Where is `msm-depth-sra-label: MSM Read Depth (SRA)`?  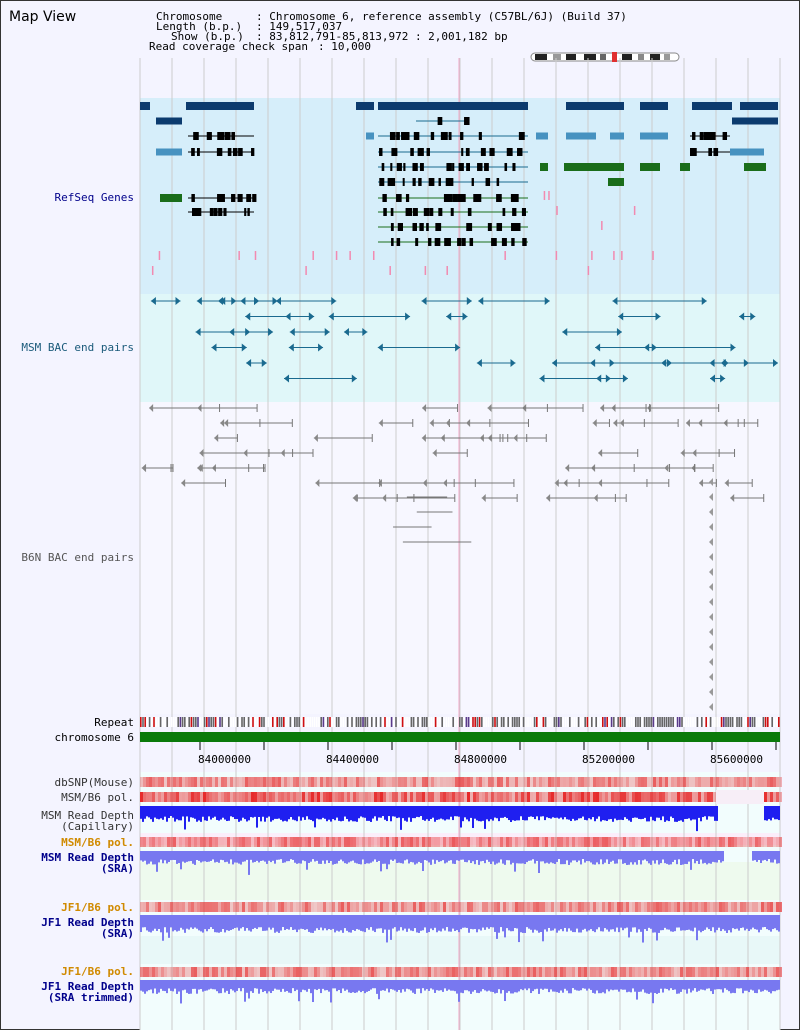 msm-depth-sra-label: MSM Read Depth (SRA) is located at coordinates (87, 863).